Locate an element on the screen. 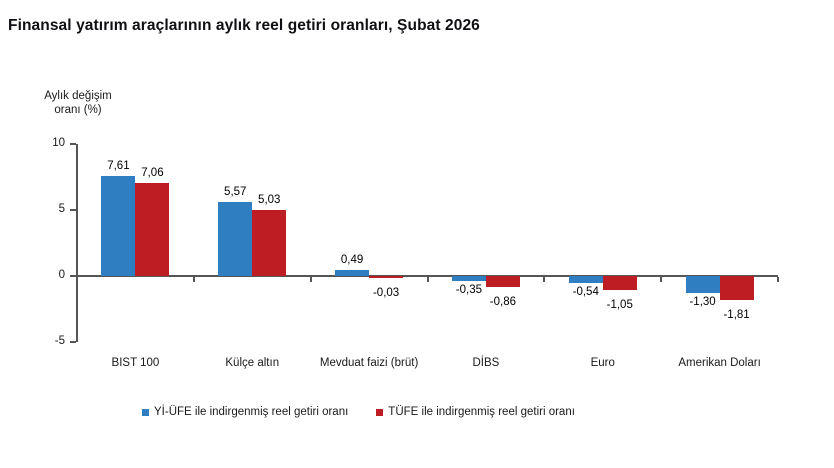 The width and height of the screenshot is (834, 468). y-axis-title: Aylık değişim oranı (%) is located at coordinates (78, 103).